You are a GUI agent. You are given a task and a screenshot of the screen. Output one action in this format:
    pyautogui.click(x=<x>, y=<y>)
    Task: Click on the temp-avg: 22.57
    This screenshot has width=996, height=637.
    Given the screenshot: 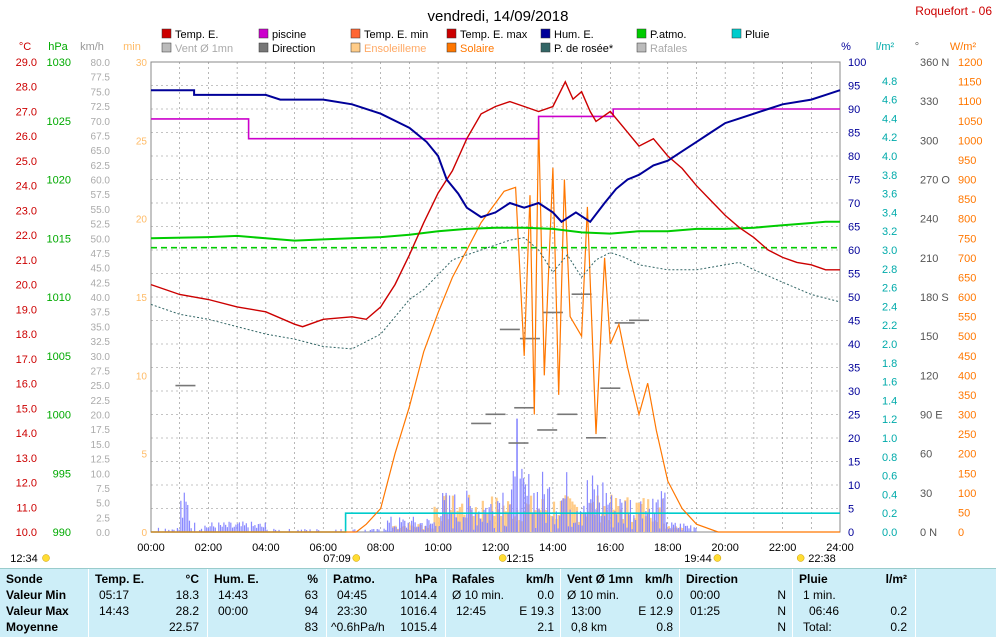 What is the action you would take?
    pyautogui.click(x=183, y=627)
    